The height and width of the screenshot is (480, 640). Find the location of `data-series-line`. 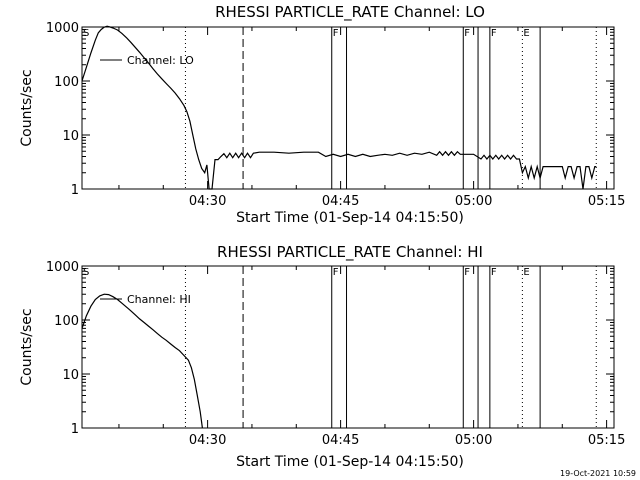

data-series-line is located at coordinates (142, 361).